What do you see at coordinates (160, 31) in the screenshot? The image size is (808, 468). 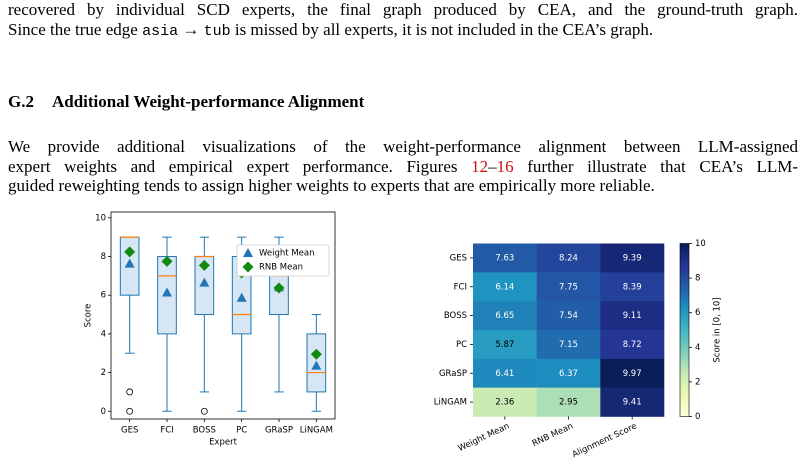 I see `code: asia` at bounding box center [160, 31].